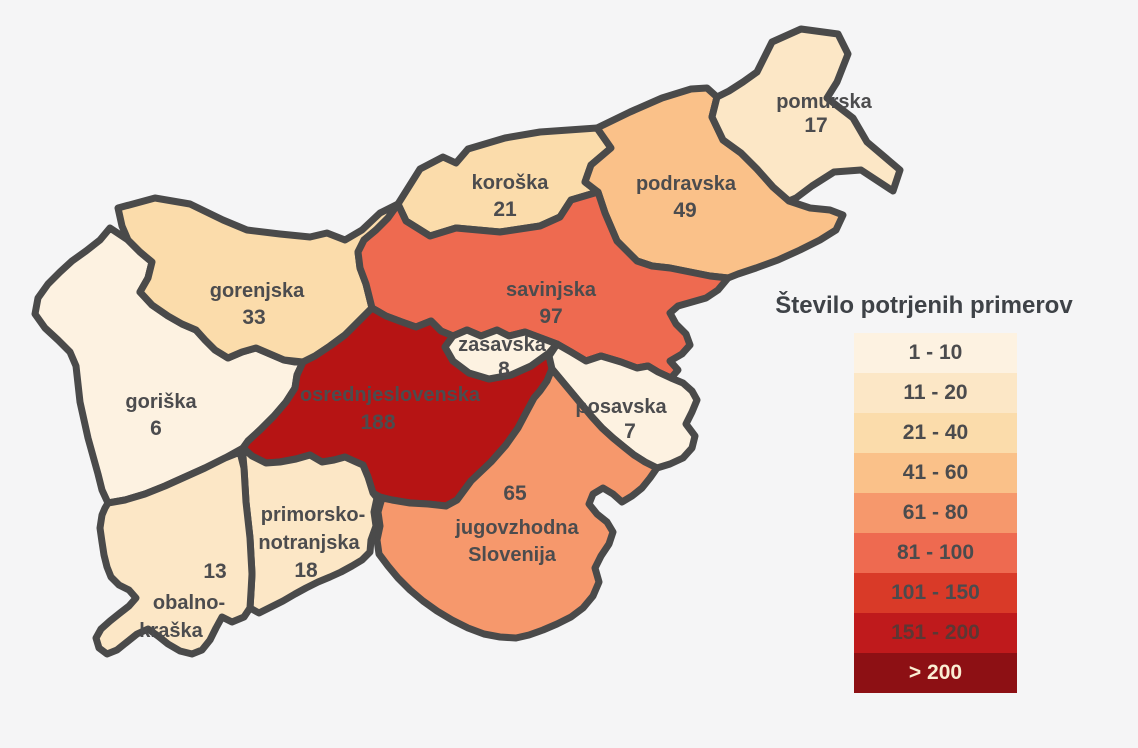  What do you see at coordinates (516, 528) in the screenshot?
I see `region-label-jugovzhodna-line1: jugovzhodna` at bounding box center [516, 528].